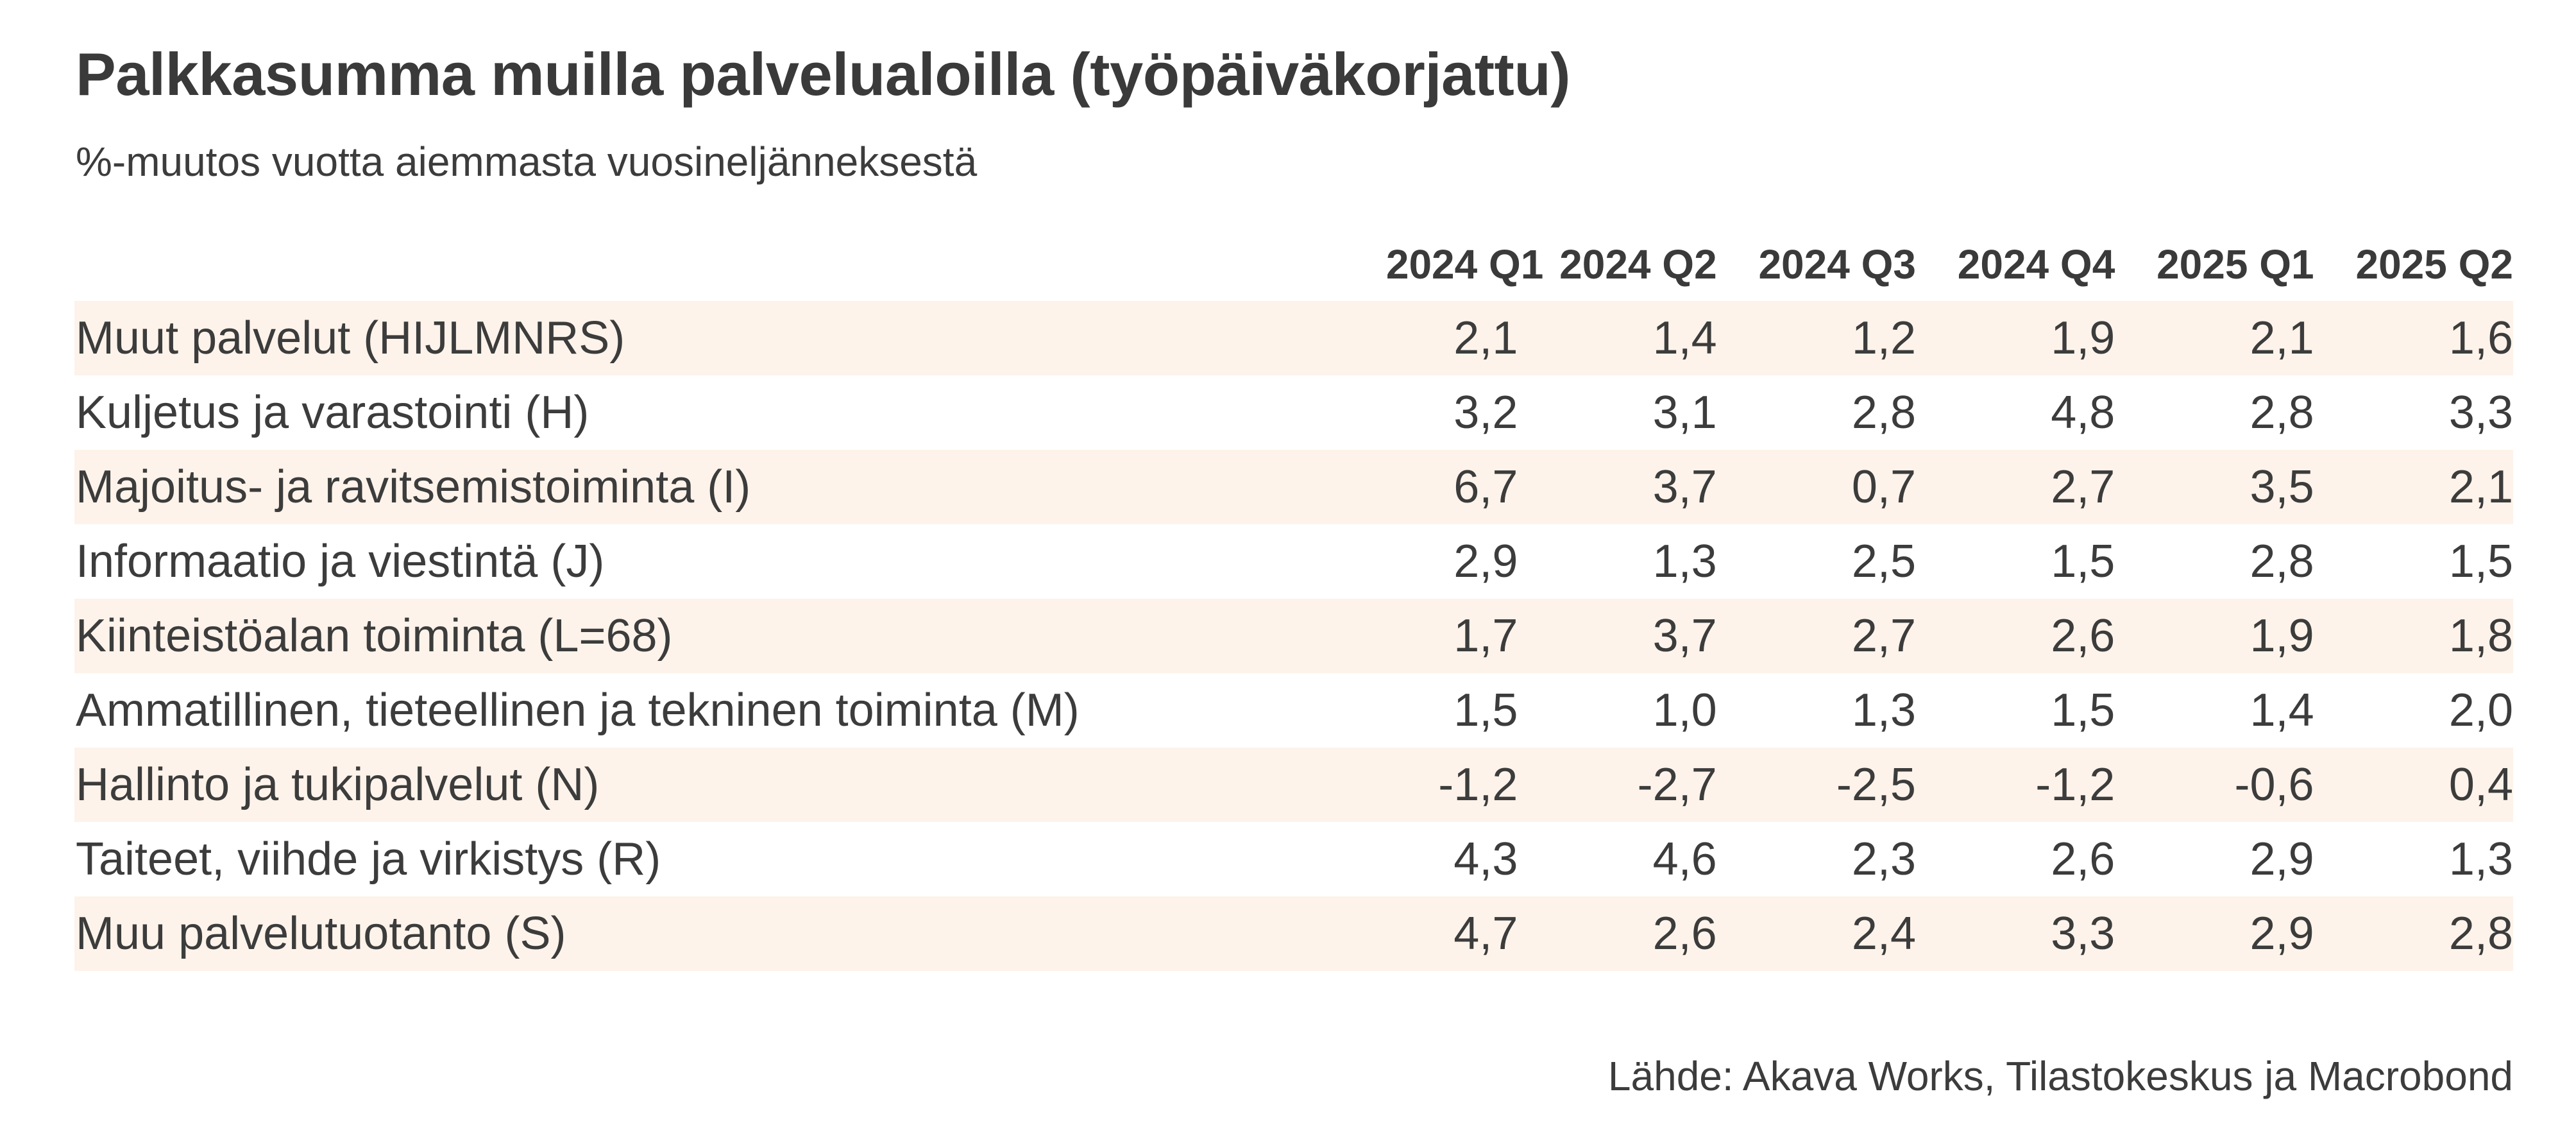 The height and width of the screenshot is (1139, 2576). I want to click on value-cell: 4,7, so click(1451, 934).